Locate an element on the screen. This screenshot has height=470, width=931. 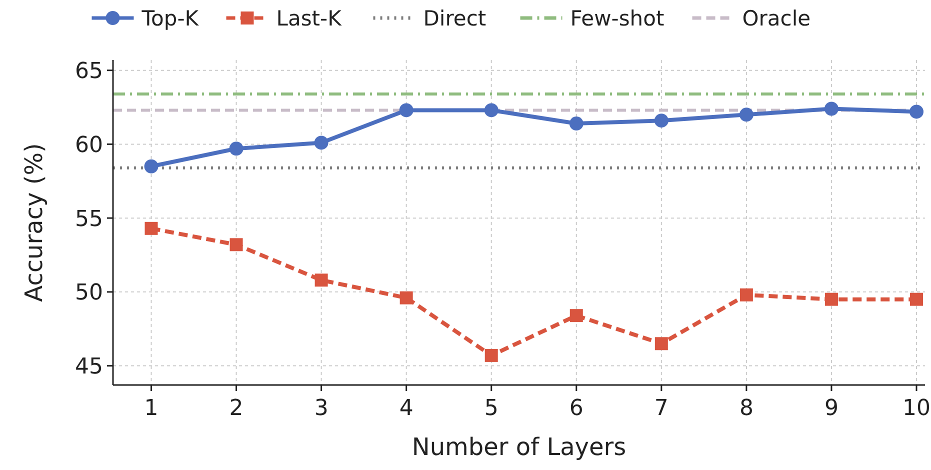
y-tick-label: 50 is located at coordinates (89, 293).